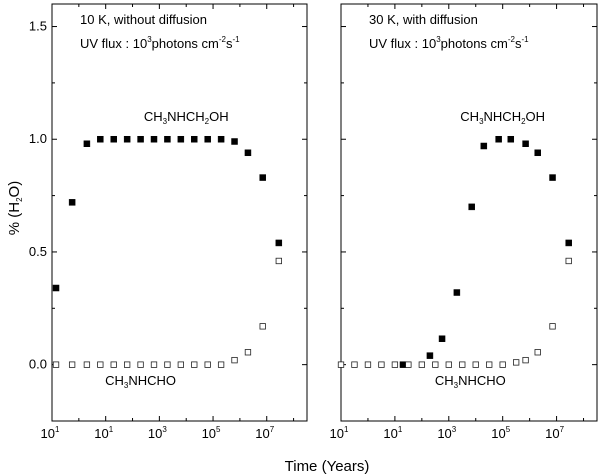 The width and height of the screenshot is (600, 475). What do you see at coordinates (38, 26) in the screenshot?
I see `y-tick-label: 1.5` at bounding box center [38, 26].